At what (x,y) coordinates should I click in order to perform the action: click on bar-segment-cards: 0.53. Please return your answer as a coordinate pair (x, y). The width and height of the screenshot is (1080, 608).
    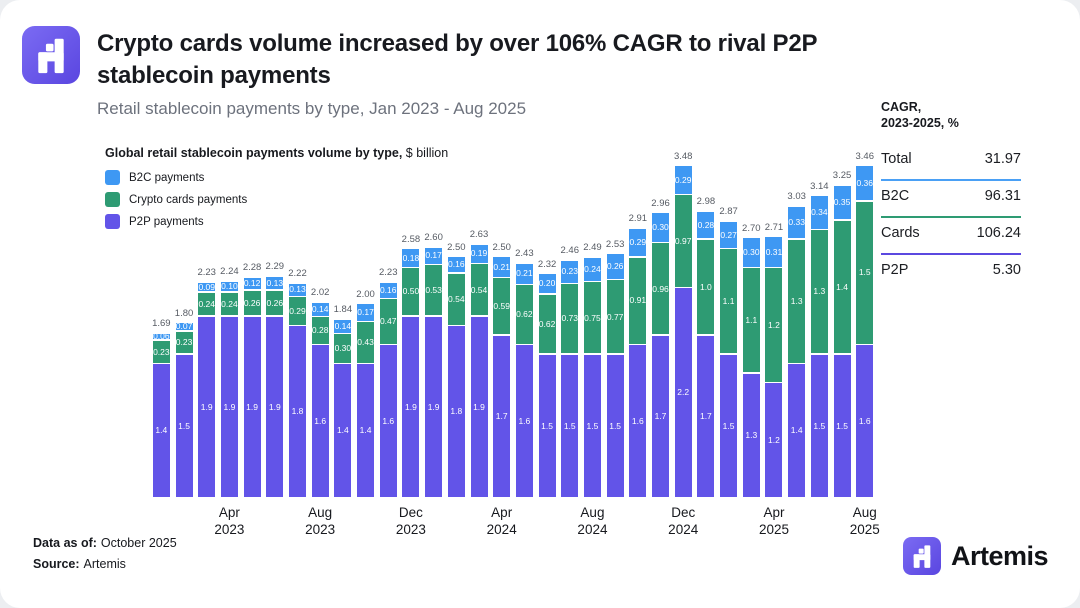
    Looking at the image, I should click on (434, 290).